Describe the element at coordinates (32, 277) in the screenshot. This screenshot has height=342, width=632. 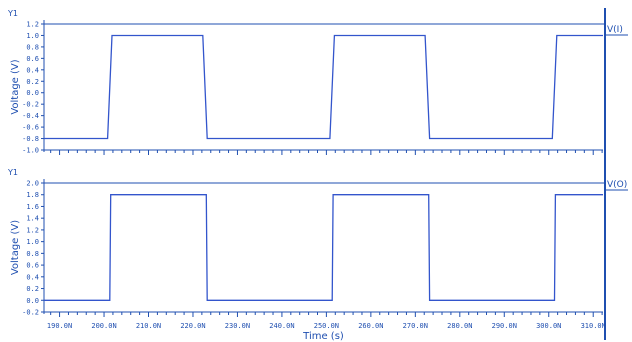
I see `panel2-y-tick-label: 0.4` at that location.